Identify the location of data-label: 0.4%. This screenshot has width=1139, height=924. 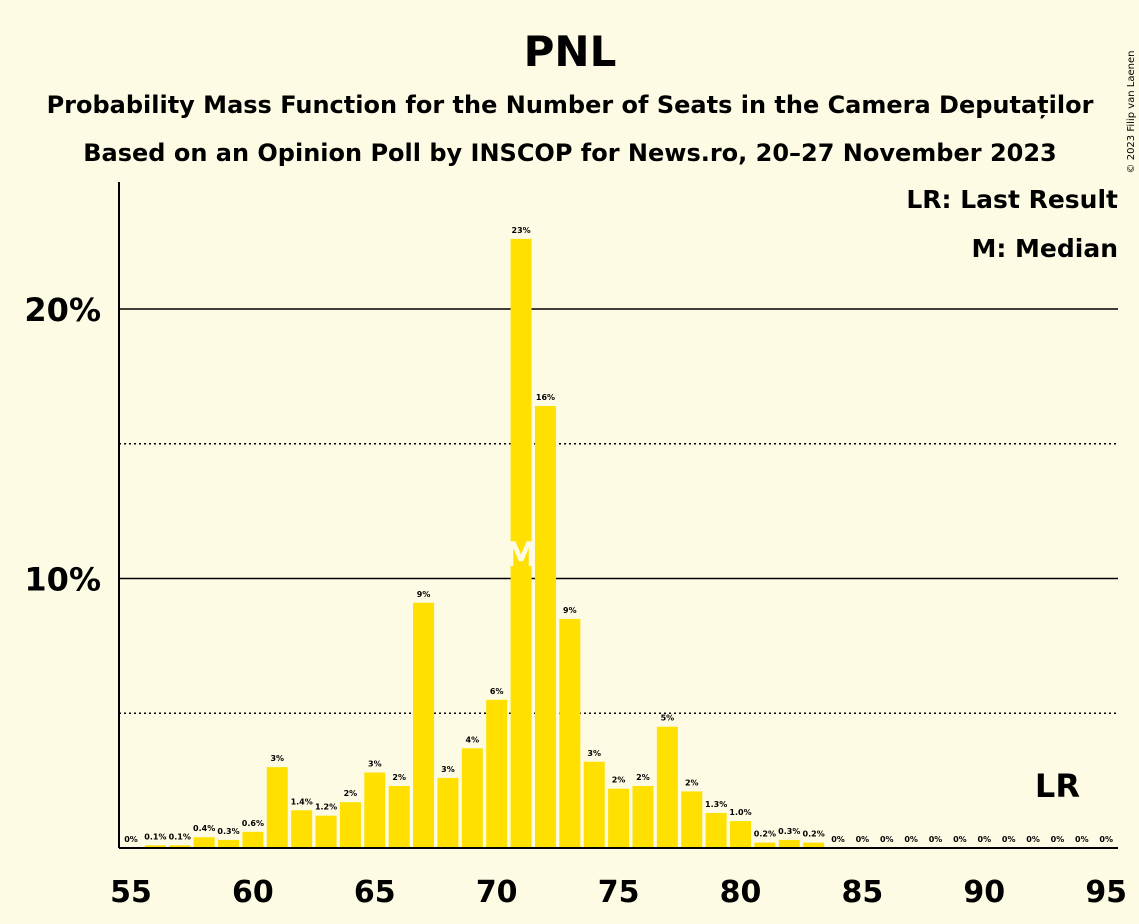
(204, 828).